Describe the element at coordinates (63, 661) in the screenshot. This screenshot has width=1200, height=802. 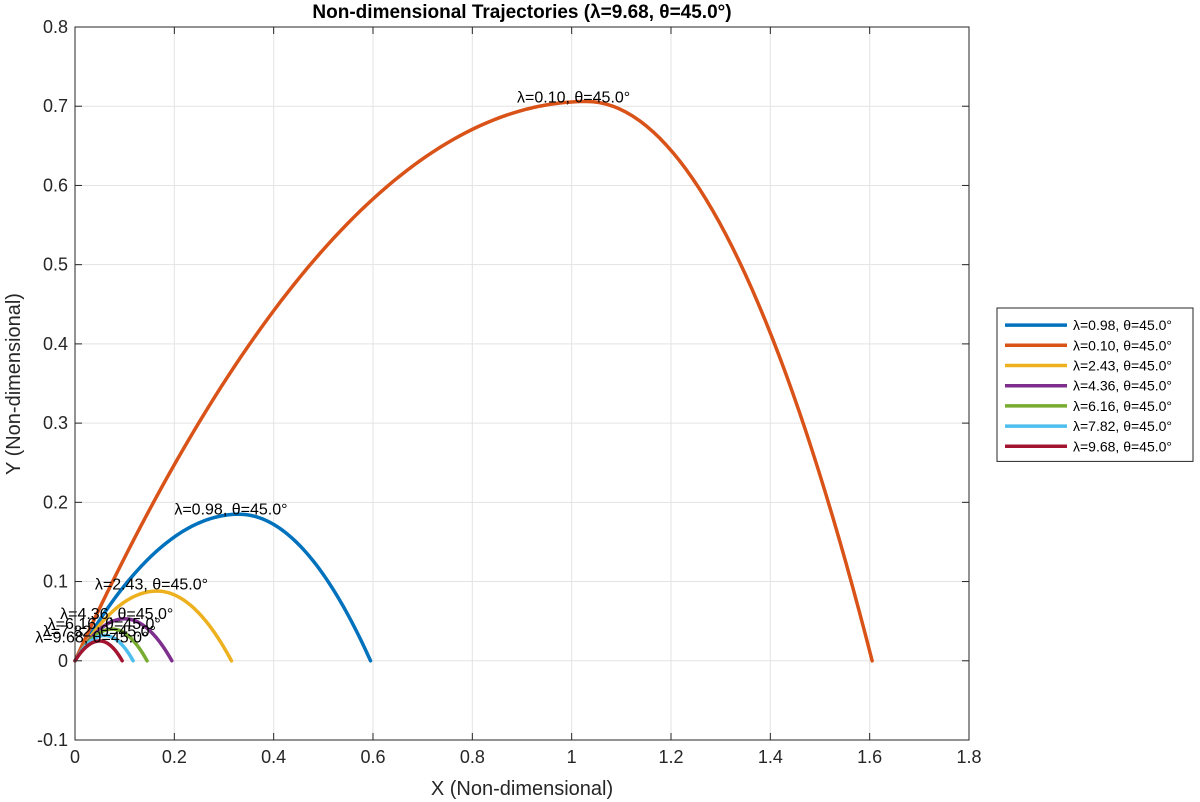
I see `y-tick-label: 0` at that location.